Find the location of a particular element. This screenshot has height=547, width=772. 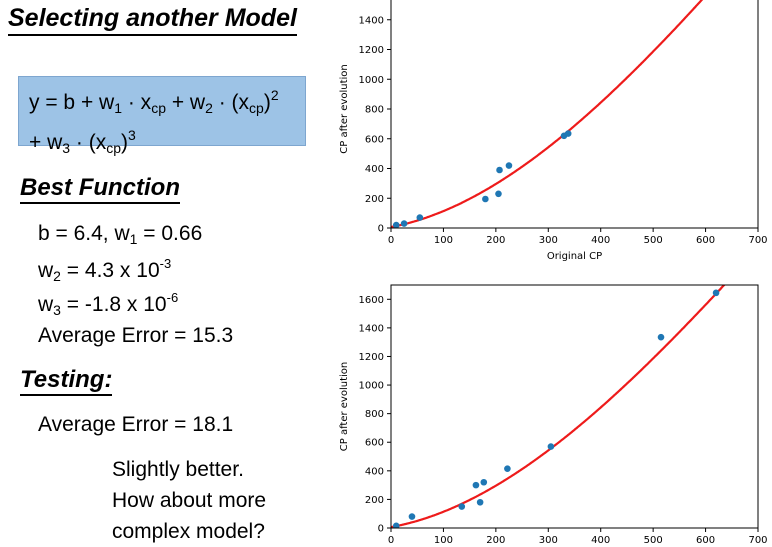

param-b-w1: b = 6.4, w1 = 0.66 is located at coordinates (120, 234).